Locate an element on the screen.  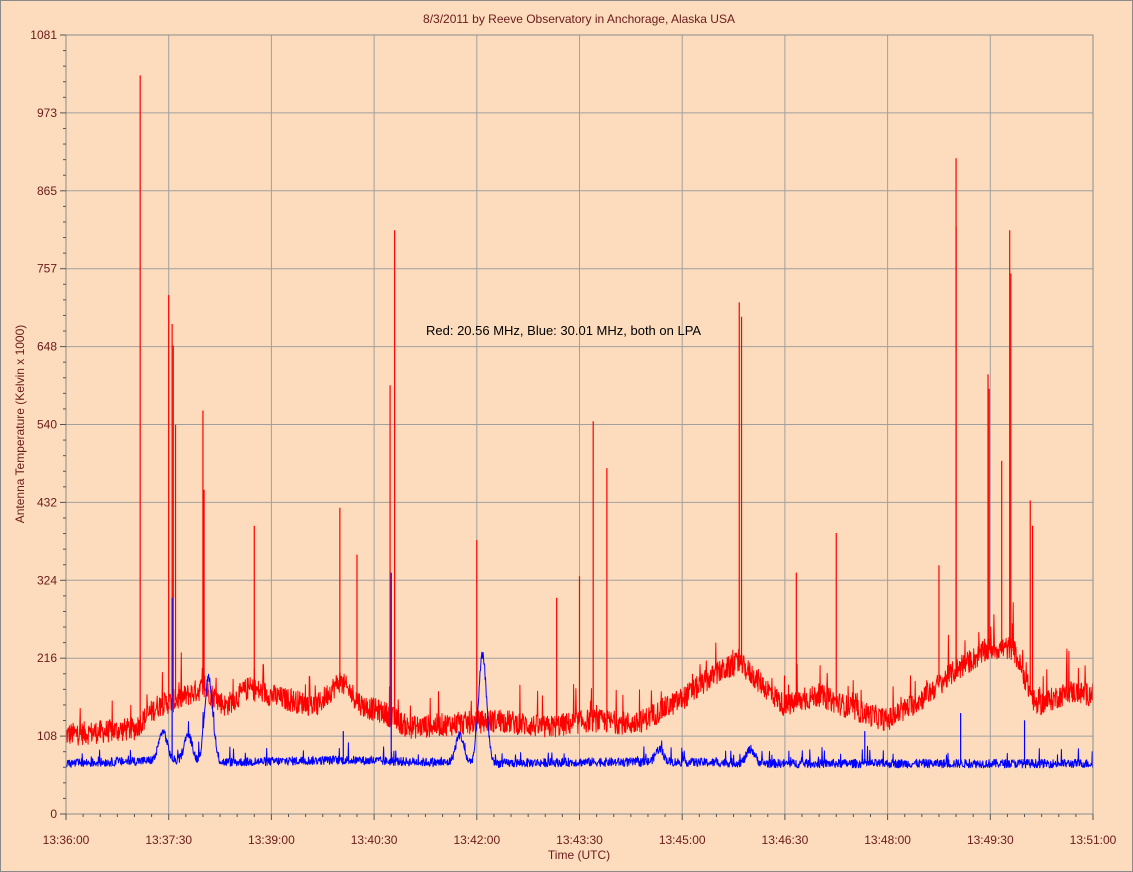
y-tick-label: 1081 is located at coordinates (43, 35).